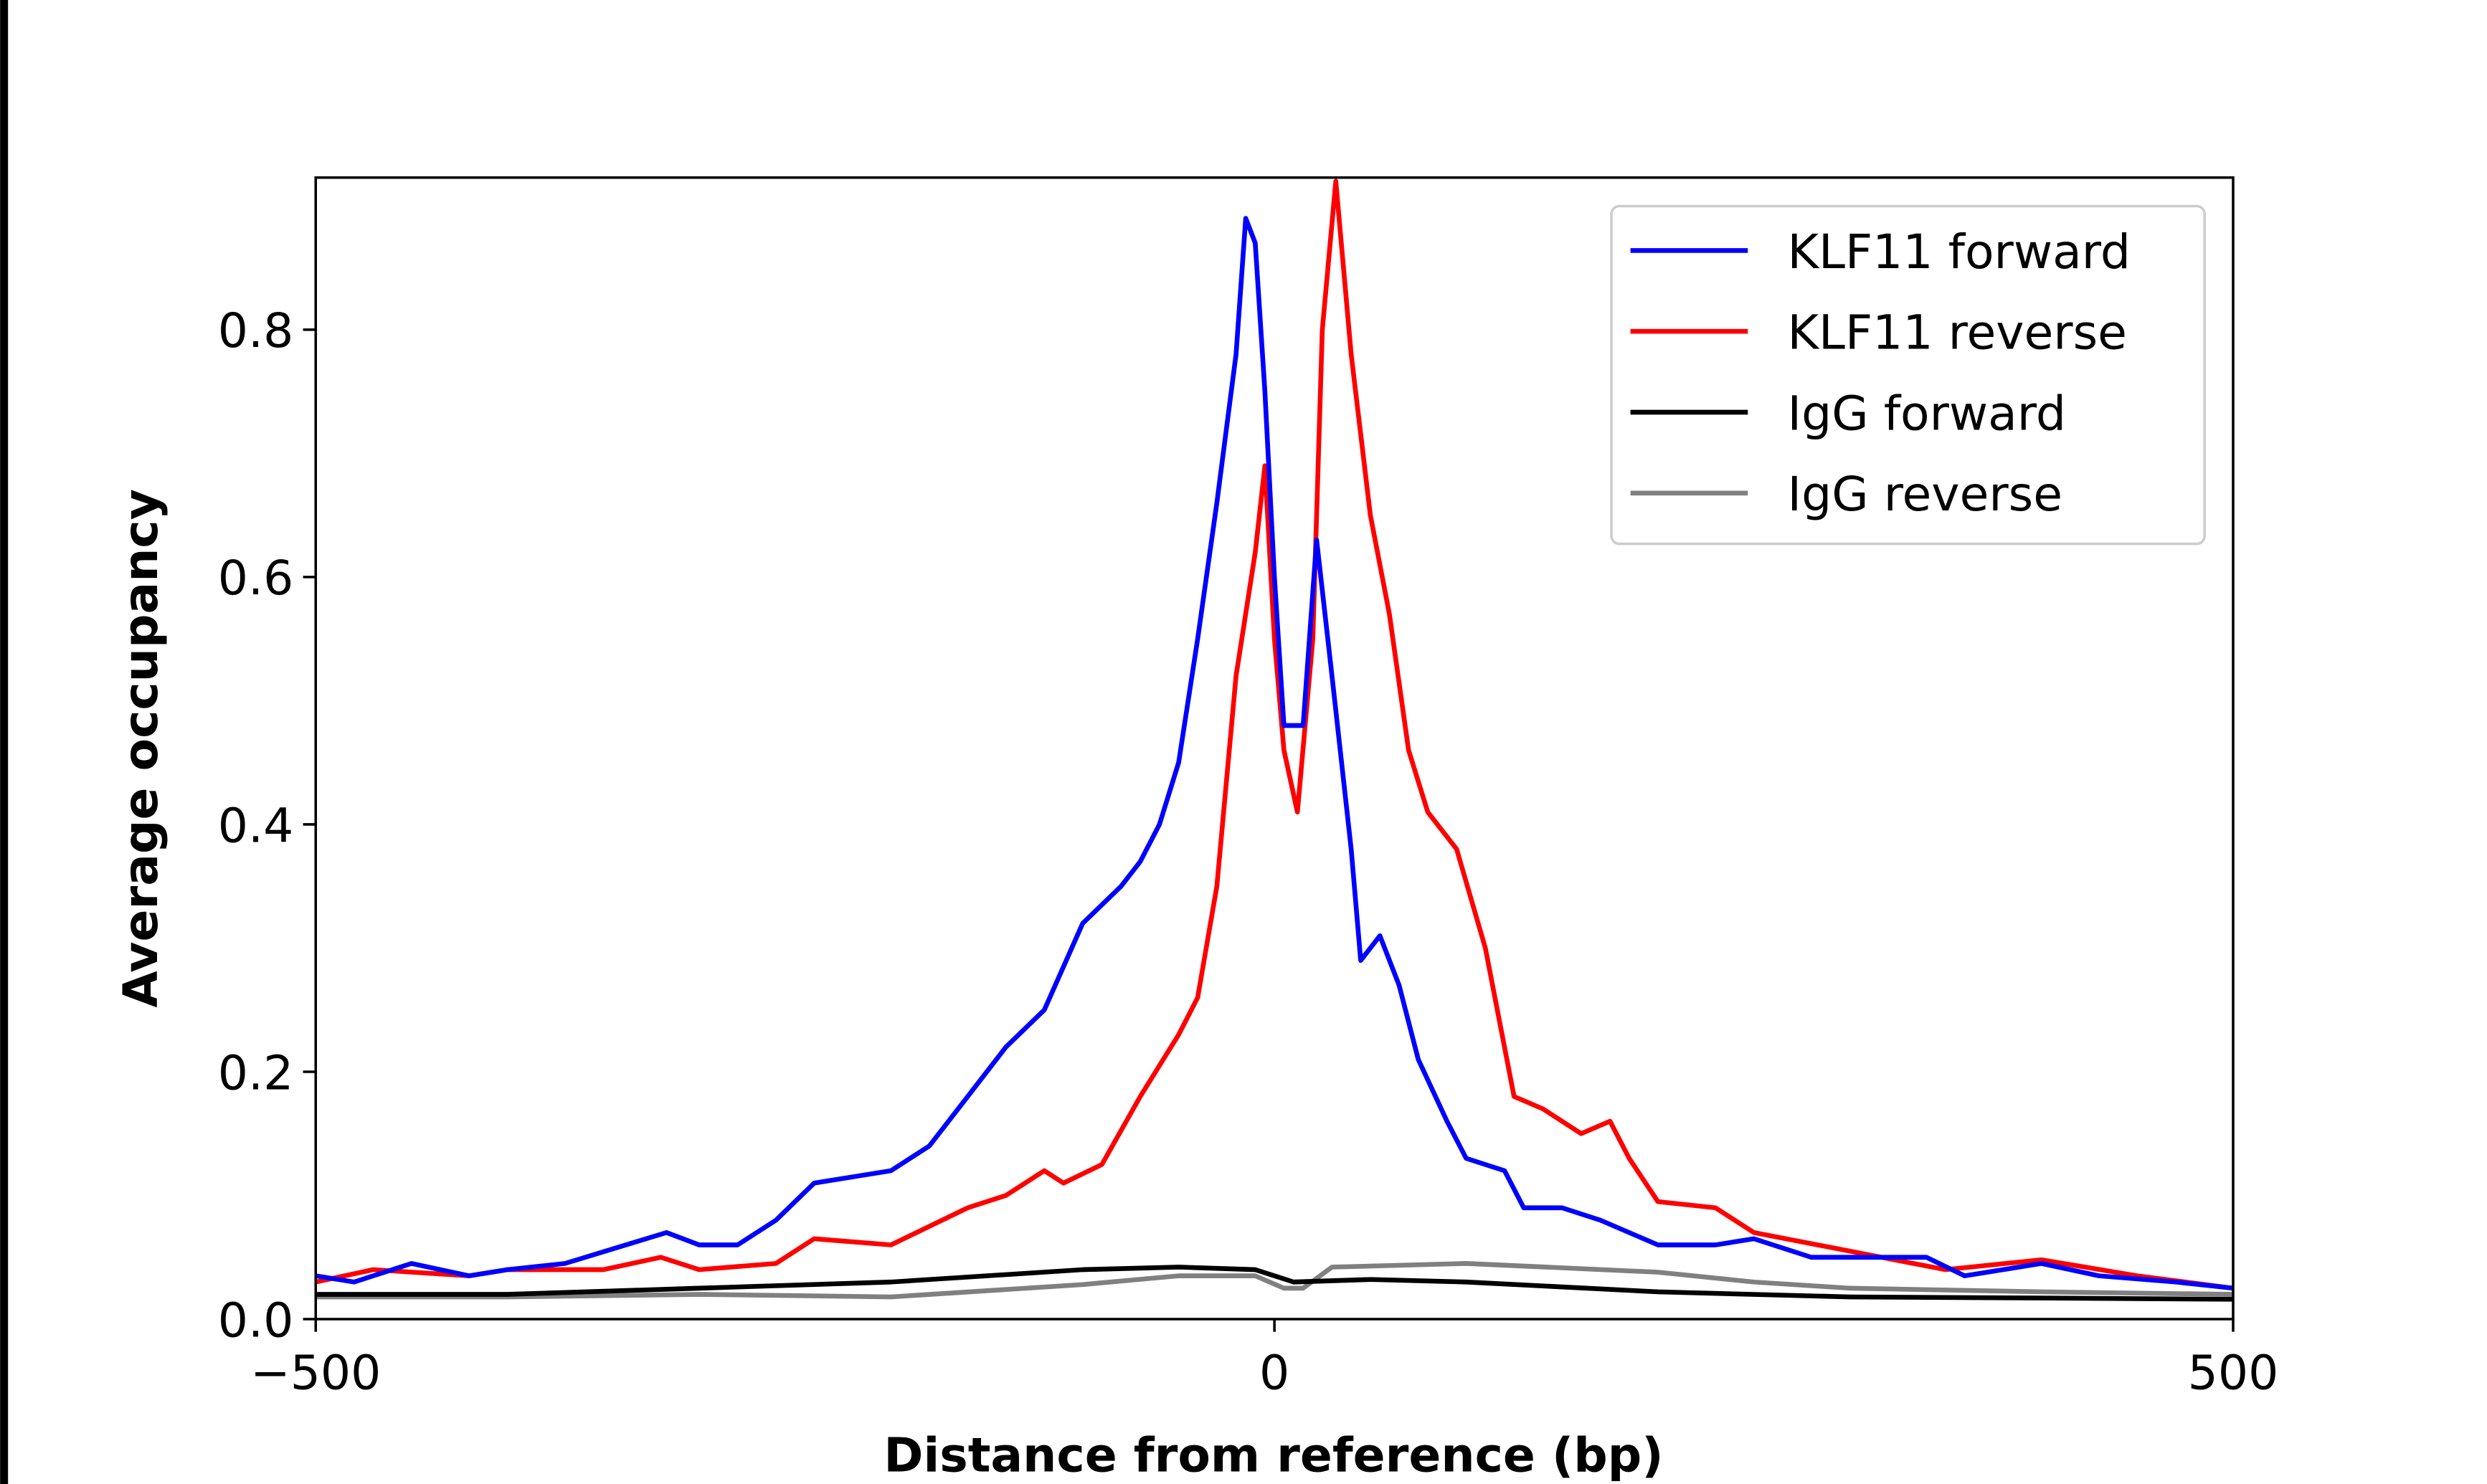 This screenshot has height=1484, width=2487. Describe the element at coordinates (256, 578) in the screenshot. I see `y-tick-label: 0.6` at that location.